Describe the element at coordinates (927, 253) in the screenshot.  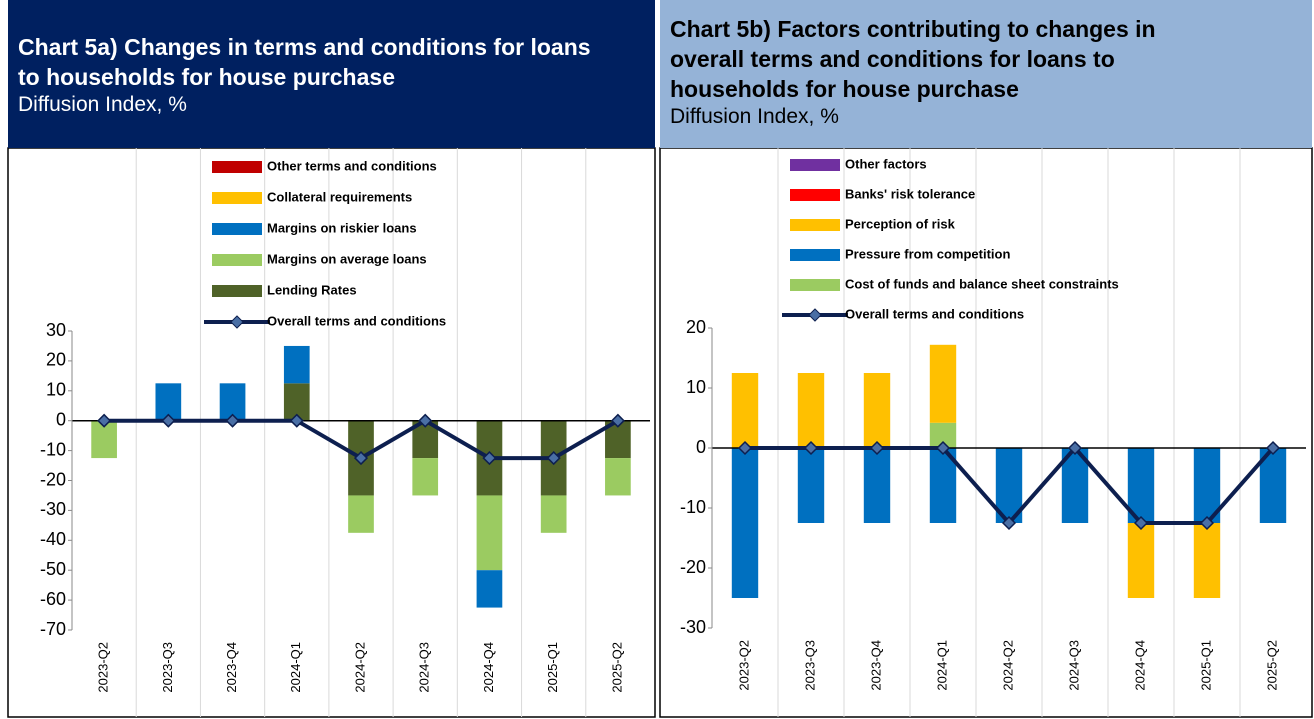
I see `legend-label: Pressure from competition` at that location.